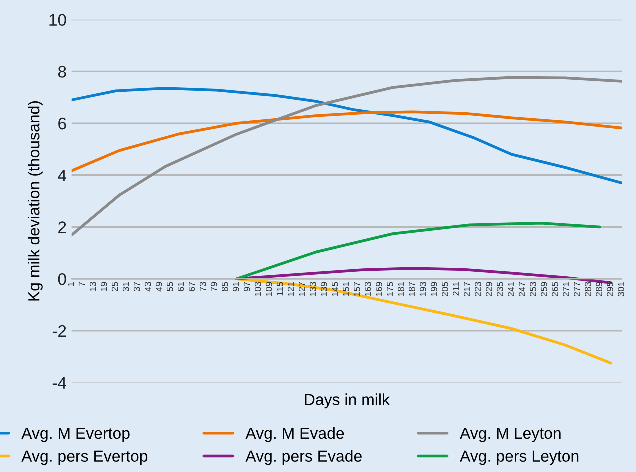  Describe the element at coordinates (510, 435) in the screenshot. I see `legend-label: Avg. M Leyton` at that location.